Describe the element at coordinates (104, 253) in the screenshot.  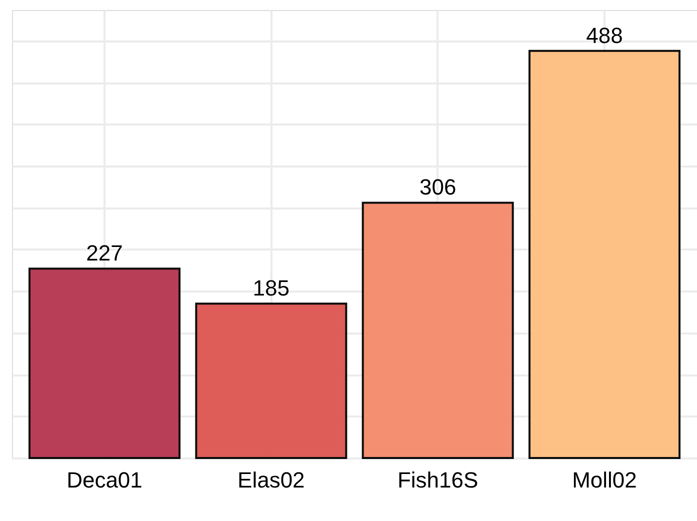
I see `data-label: 227` at that location.